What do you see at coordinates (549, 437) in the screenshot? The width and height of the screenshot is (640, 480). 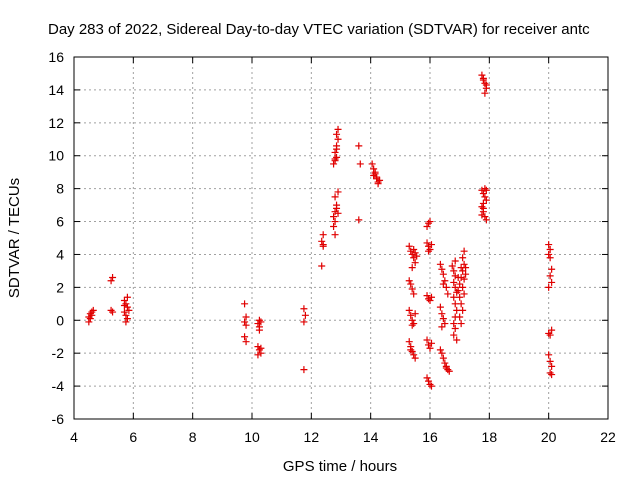 I see `x-tick-label: 20` at bounding box center [549, 437].